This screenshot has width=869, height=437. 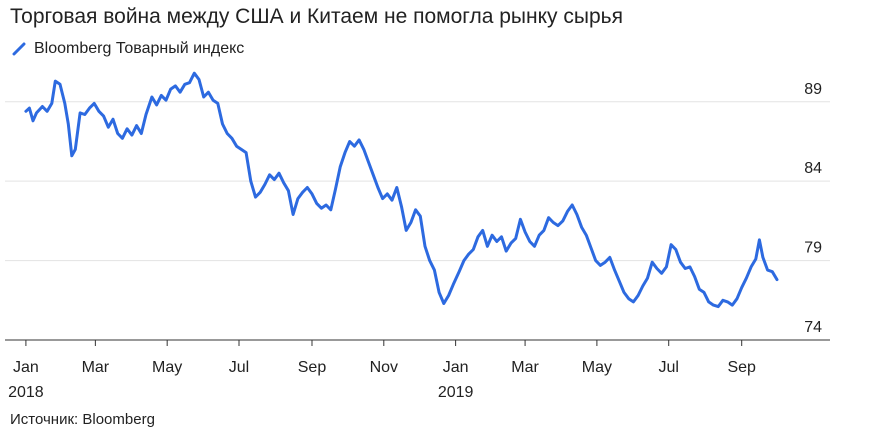 I want to click on x-tick-sublabel-6: 2019, so click(x=456, y=392).